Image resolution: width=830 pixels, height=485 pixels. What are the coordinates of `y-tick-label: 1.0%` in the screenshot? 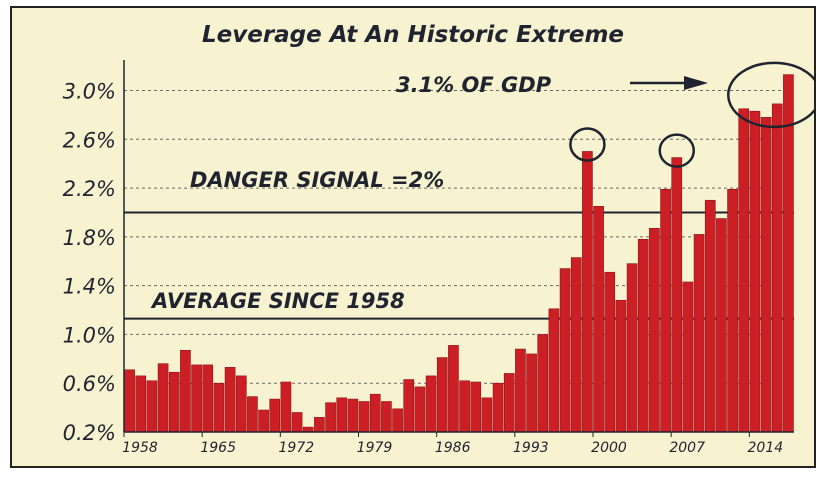 It's located at (89, 335).